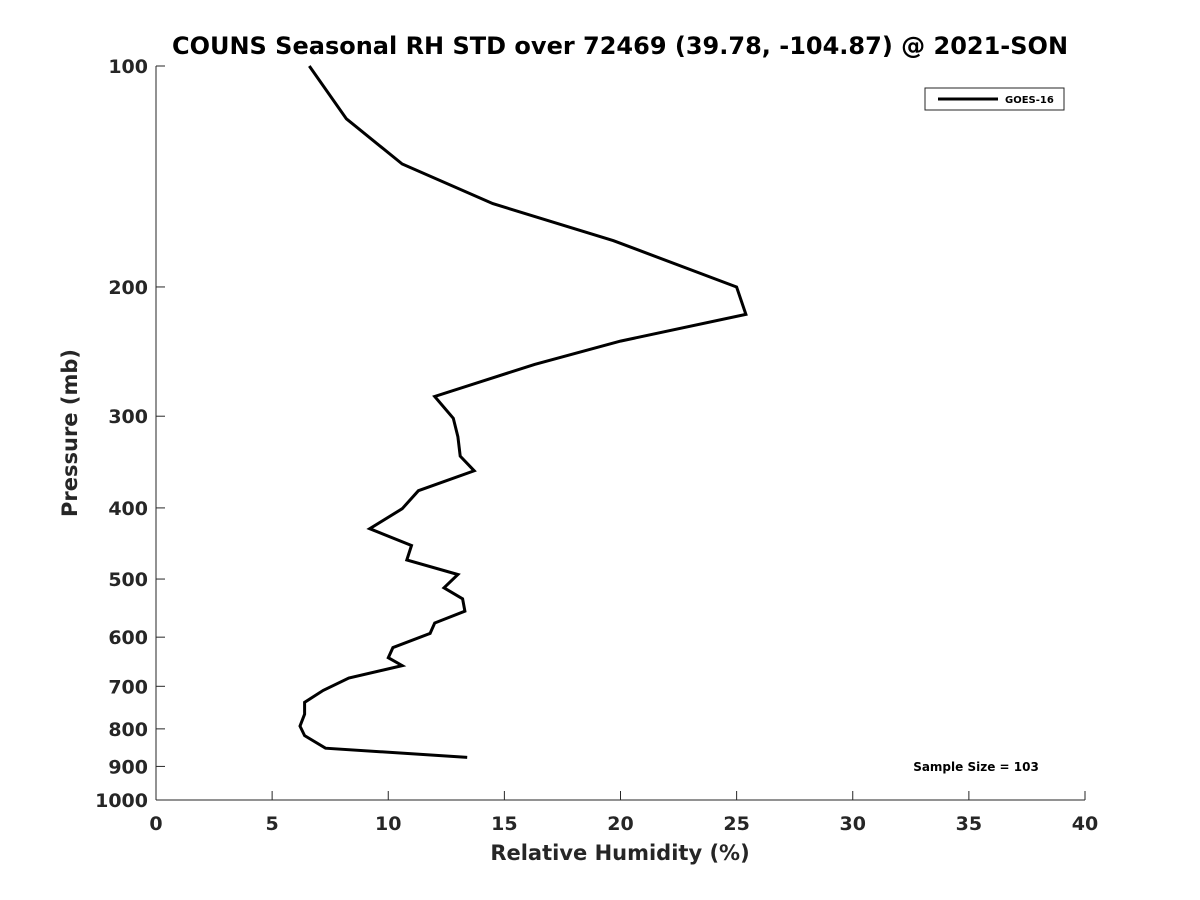 This screenshot has height=900, width=1200. What do you see at coordinates (130, 434) in the screenshot?
I see `y-ticks: 100 200 300 400 500 600 700 800 900 1000` at bounding box center [130, 434].